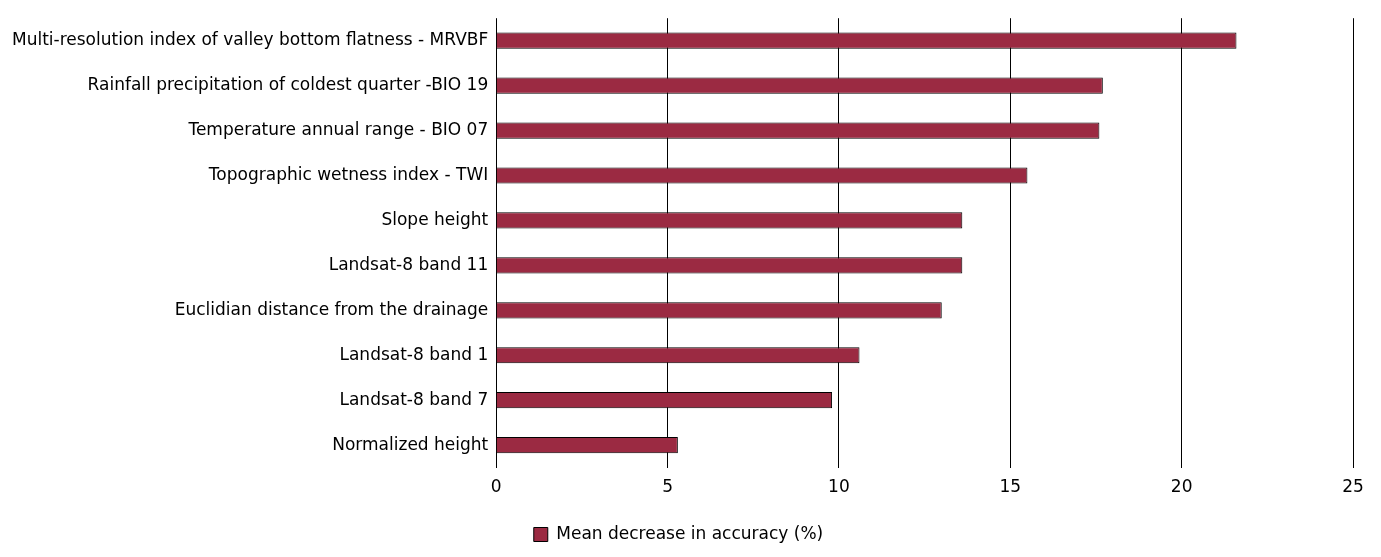 This screenshot has width=1381, height=557. What do you see at coordinates (1010, 486) in the screenshot?
I see `x-tick-label: 15` at bounding box center [1010, 486].